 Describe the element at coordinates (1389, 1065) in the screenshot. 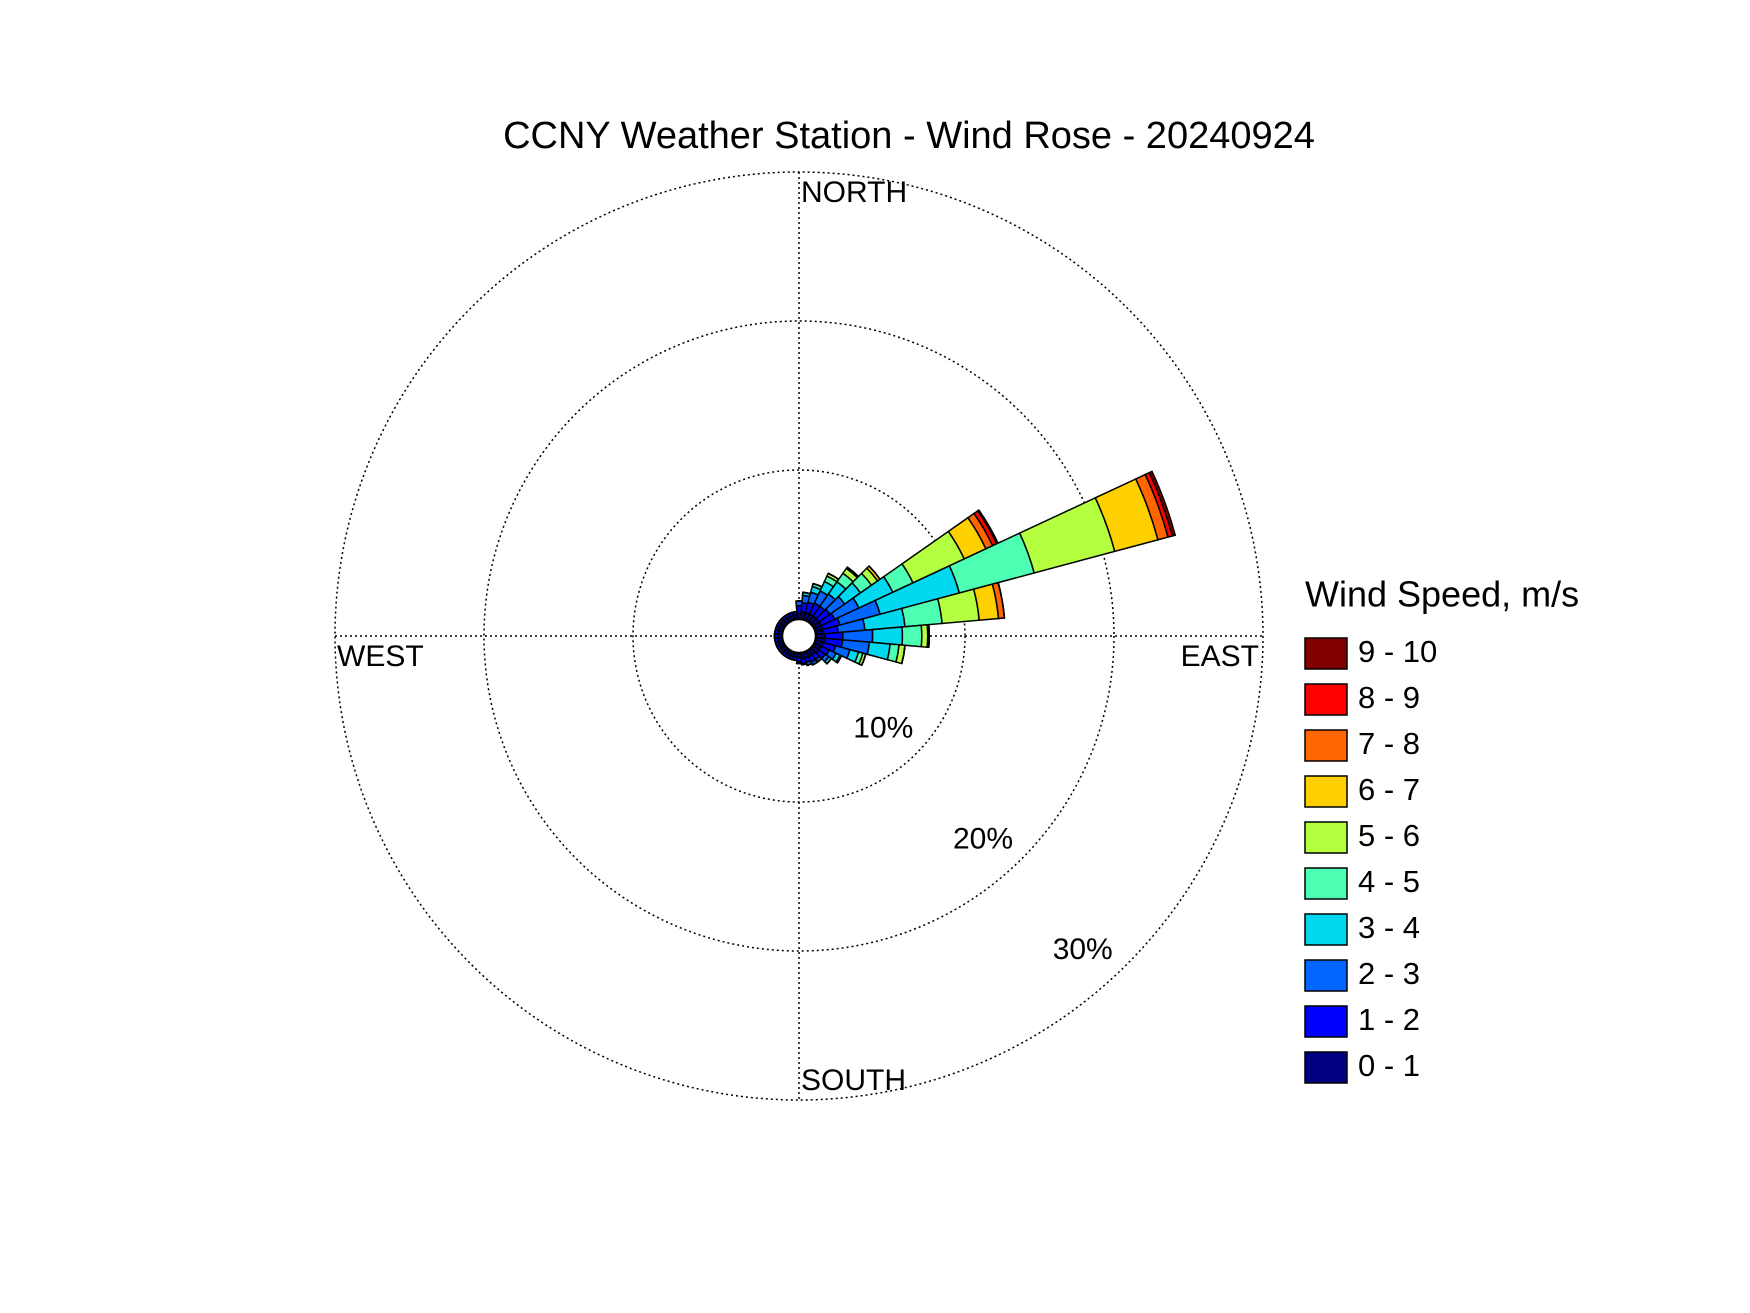

I see `legend-label: 0 - 1` at that location.